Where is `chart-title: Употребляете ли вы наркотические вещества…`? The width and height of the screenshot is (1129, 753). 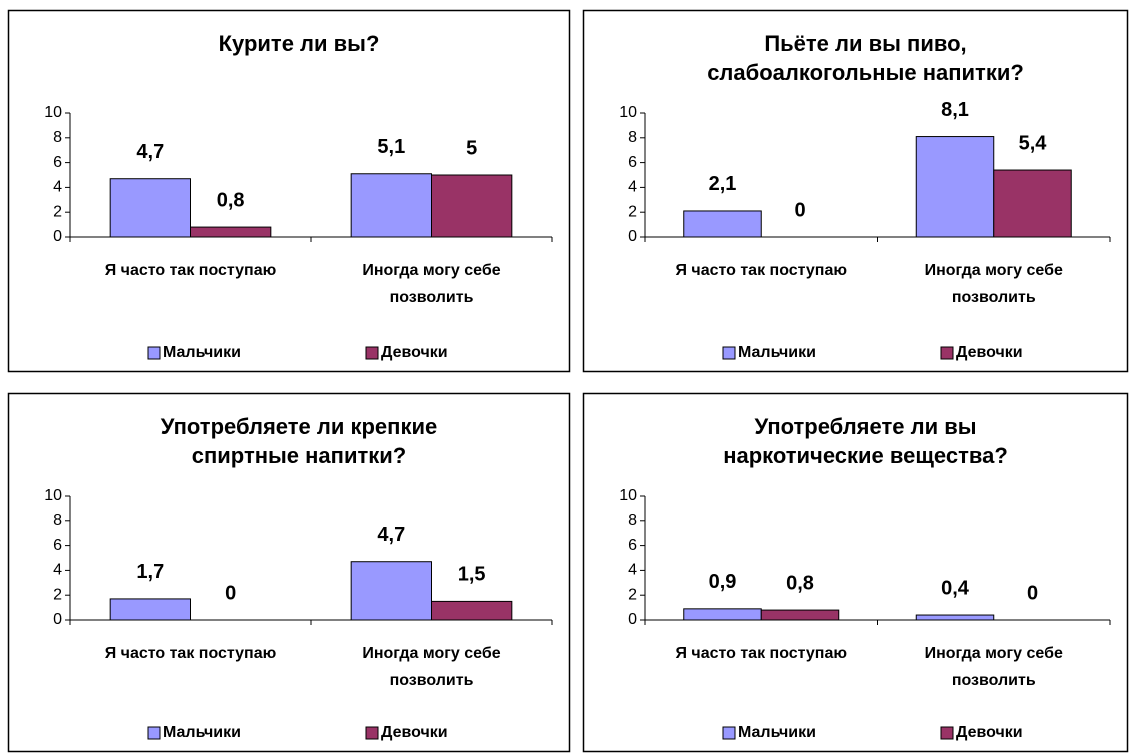
chart-title: Употребляете ли вы наркотические вещества… is located at coordinates (865, 441).